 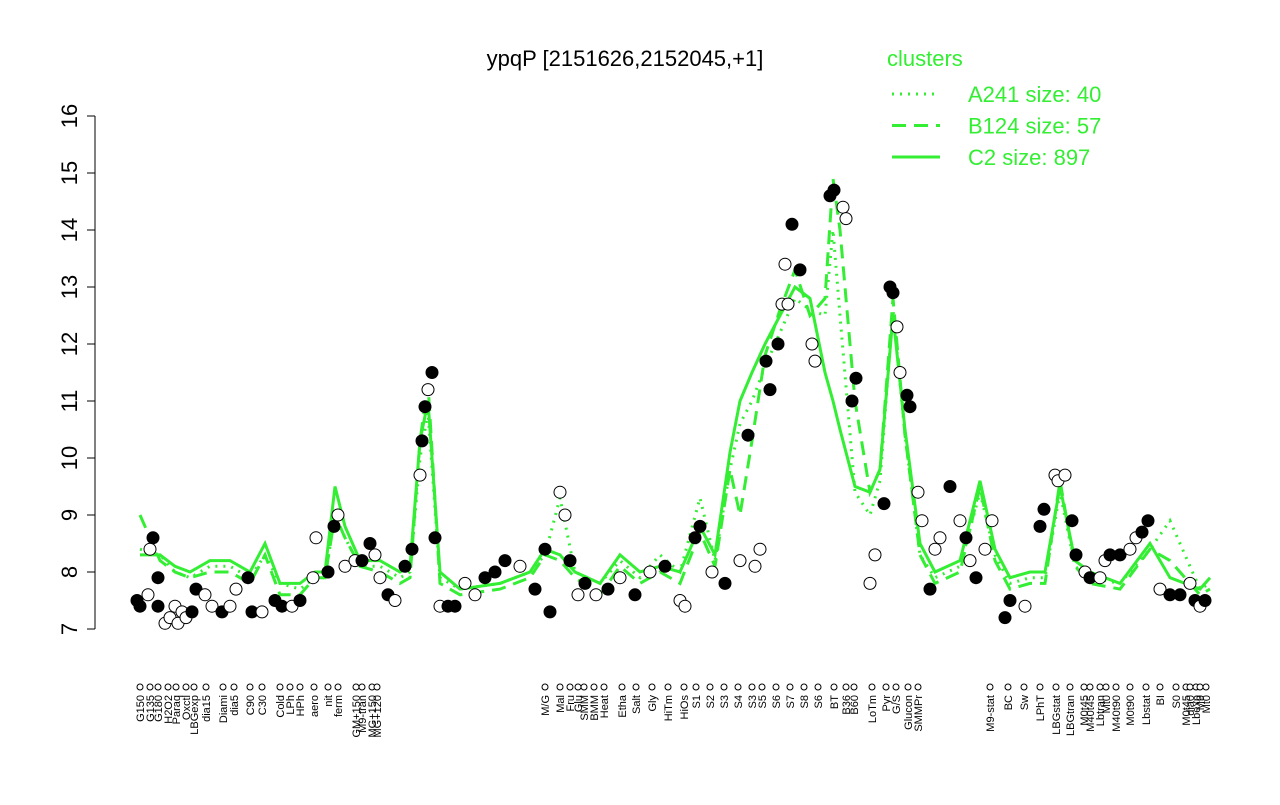 I want to click on x-tick-label: dia0, so click(x=1191, y=705).